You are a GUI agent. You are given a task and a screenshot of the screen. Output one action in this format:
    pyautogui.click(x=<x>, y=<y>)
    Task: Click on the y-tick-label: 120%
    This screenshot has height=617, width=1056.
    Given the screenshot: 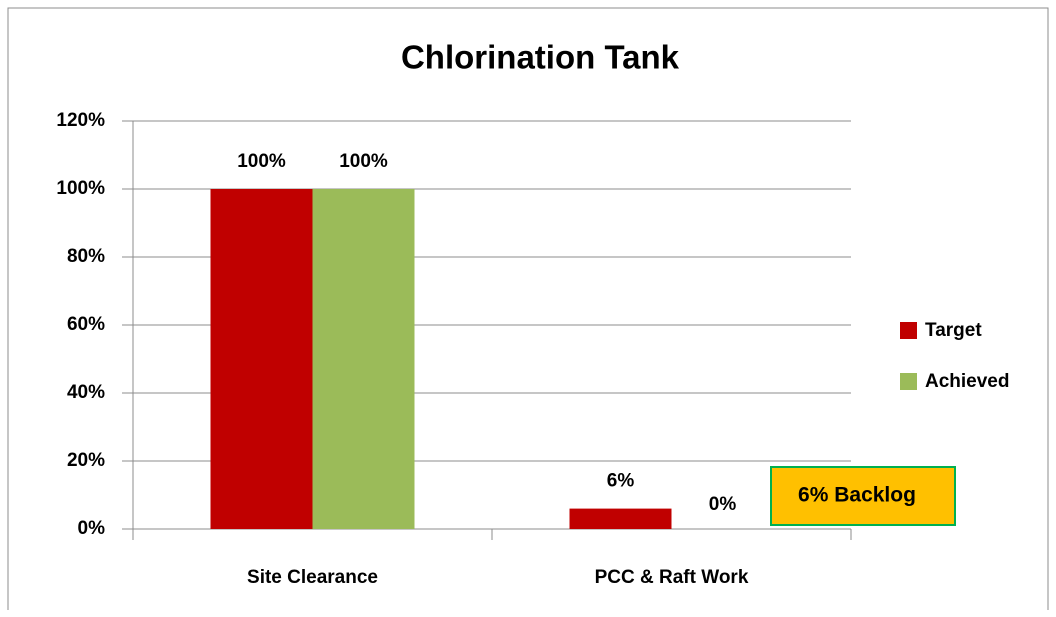 What is the action you would take?
    pyautogui.click(x=80, y=120)
    